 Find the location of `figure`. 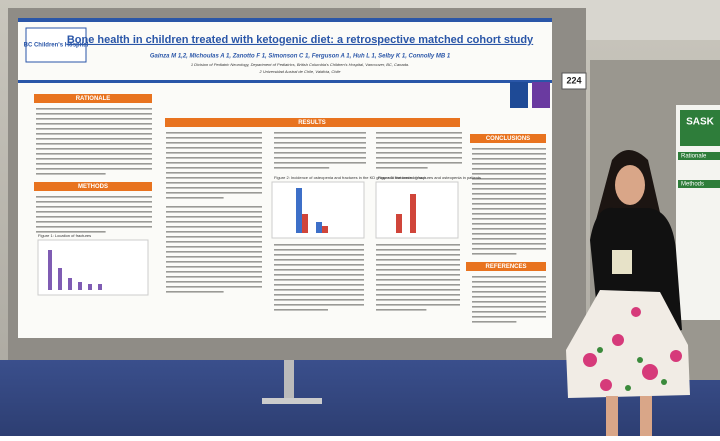

figure is located at coordinates (417, 210).